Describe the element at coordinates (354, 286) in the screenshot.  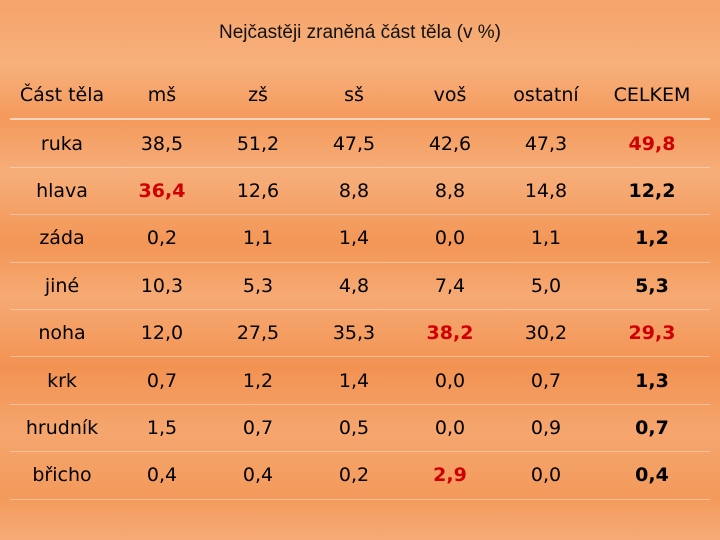
I see `table-cell: 4,8` at that location.